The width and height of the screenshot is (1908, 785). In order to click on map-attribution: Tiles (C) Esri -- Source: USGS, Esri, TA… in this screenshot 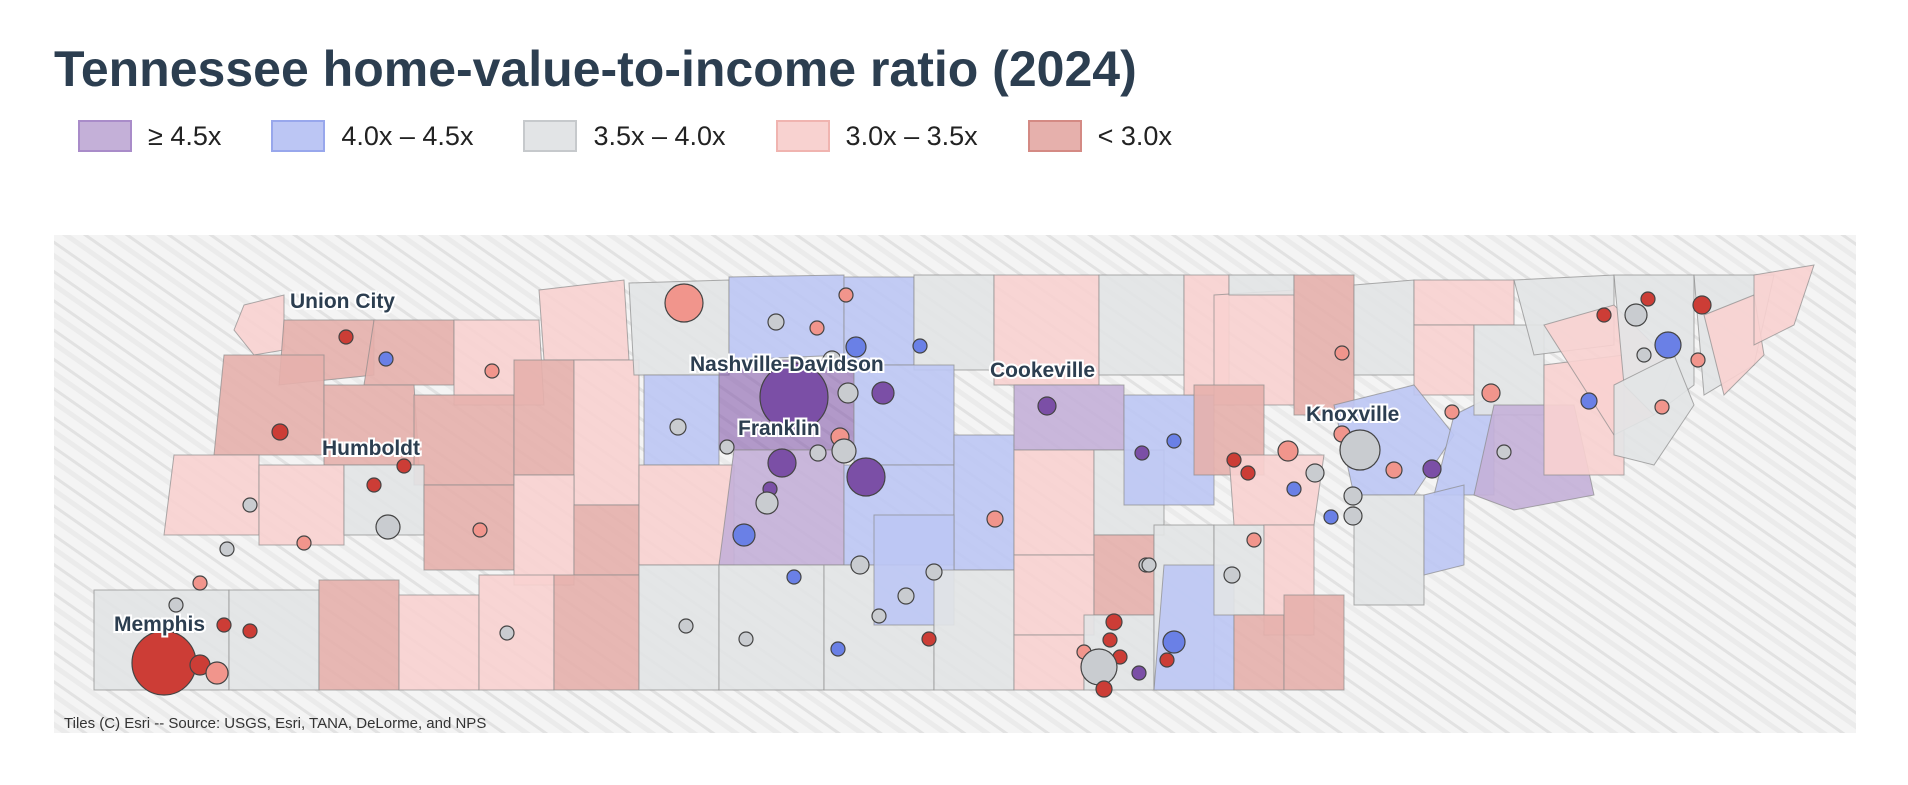, I will do `click(275, 723)`.